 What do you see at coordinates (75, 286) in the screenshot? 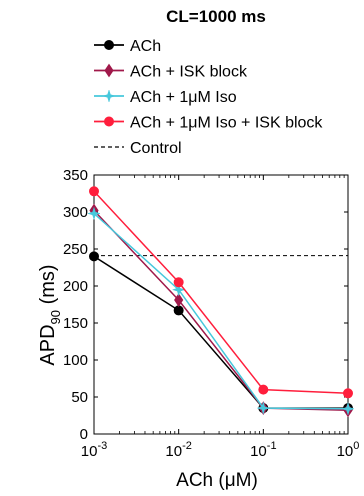
I see `y-tick-label: 200` at bounding box center [75, 286].